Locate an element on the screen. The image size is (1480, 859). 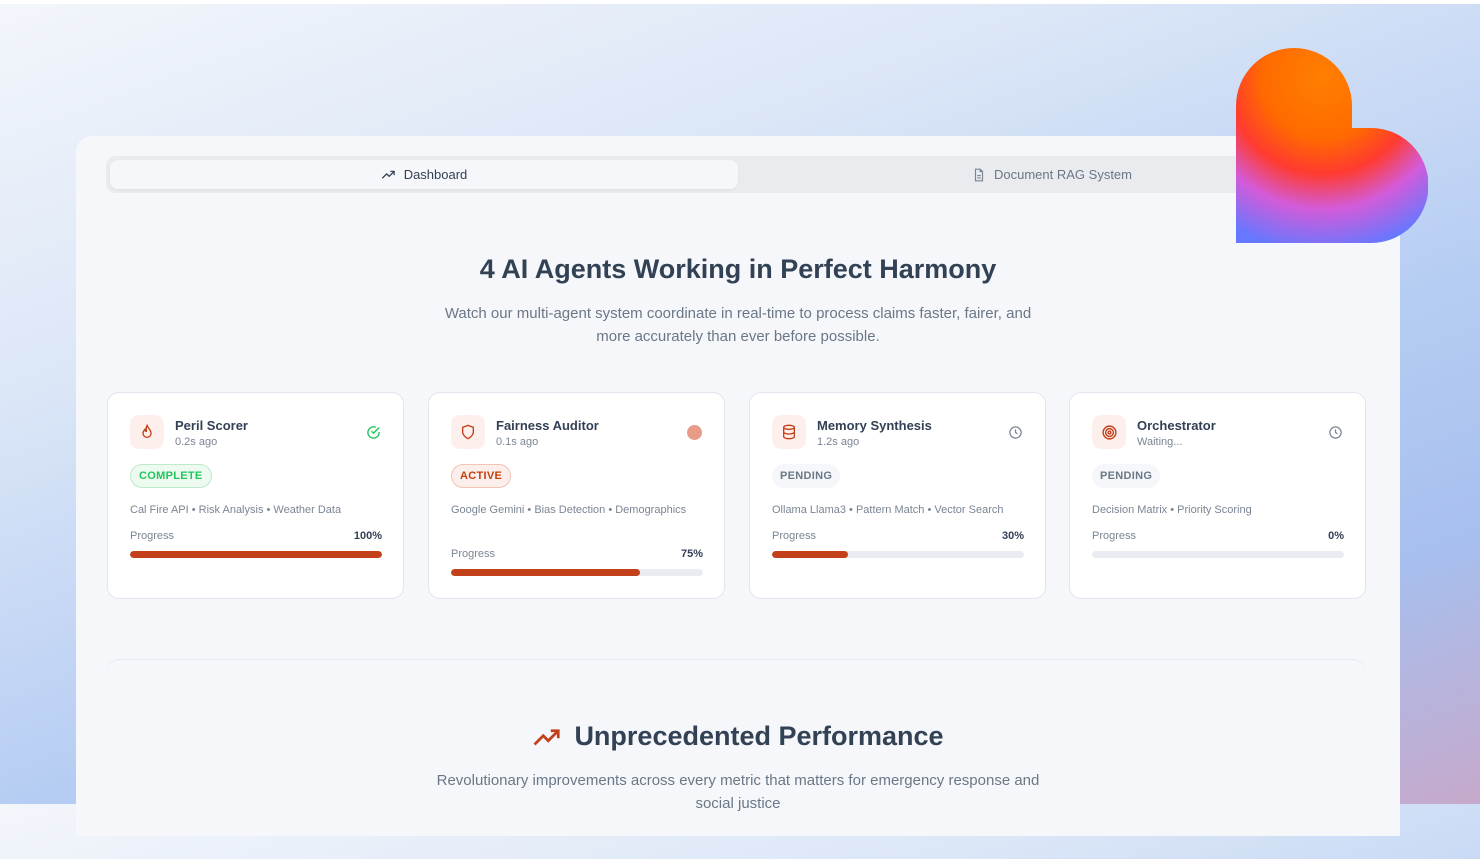
progress-value: 0% is located at coordinates (1336, 536).